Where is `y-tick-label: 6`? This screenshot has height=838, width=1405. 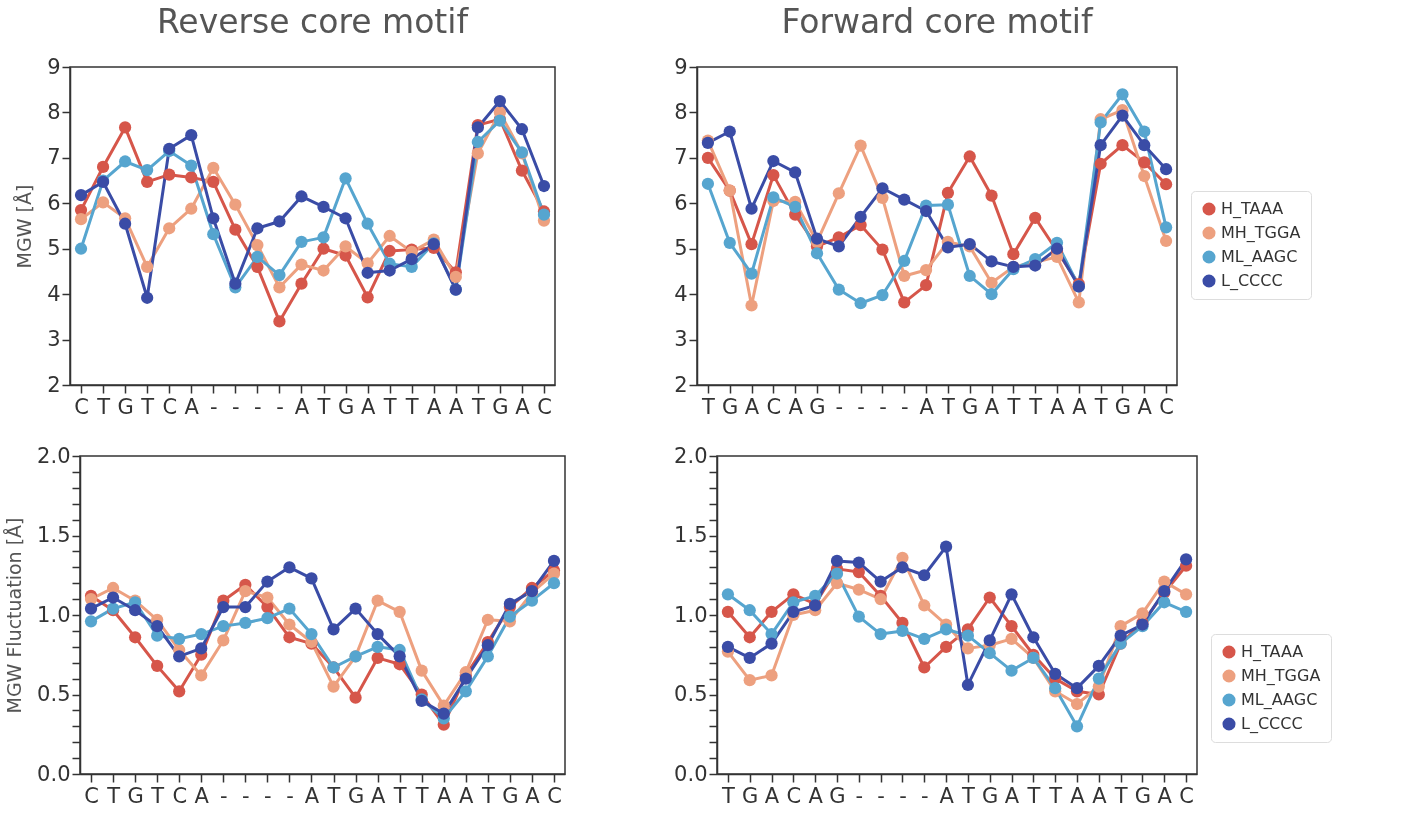
y-tick-label: 6 is located at coordinates (681, 202).